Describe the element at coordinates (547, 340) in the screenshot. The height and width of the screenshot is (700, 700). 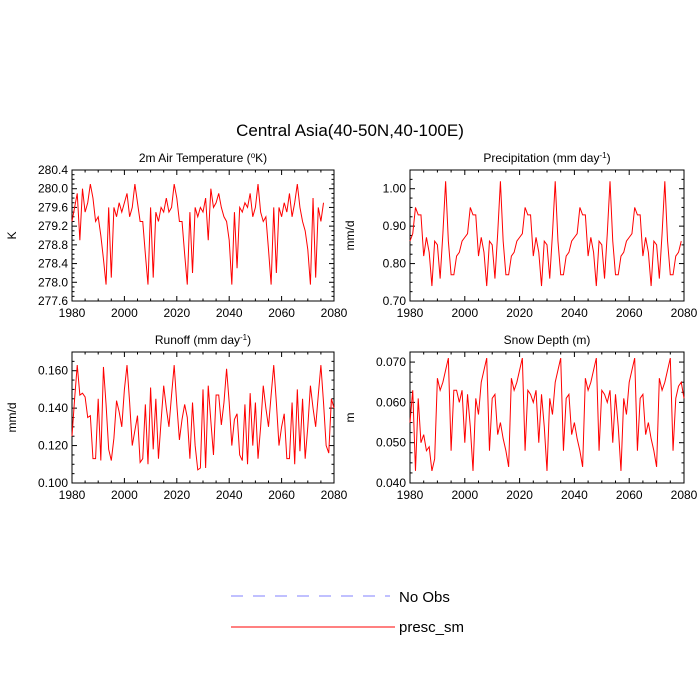
I see `panel-title: Snow Depth (m)` at that location.